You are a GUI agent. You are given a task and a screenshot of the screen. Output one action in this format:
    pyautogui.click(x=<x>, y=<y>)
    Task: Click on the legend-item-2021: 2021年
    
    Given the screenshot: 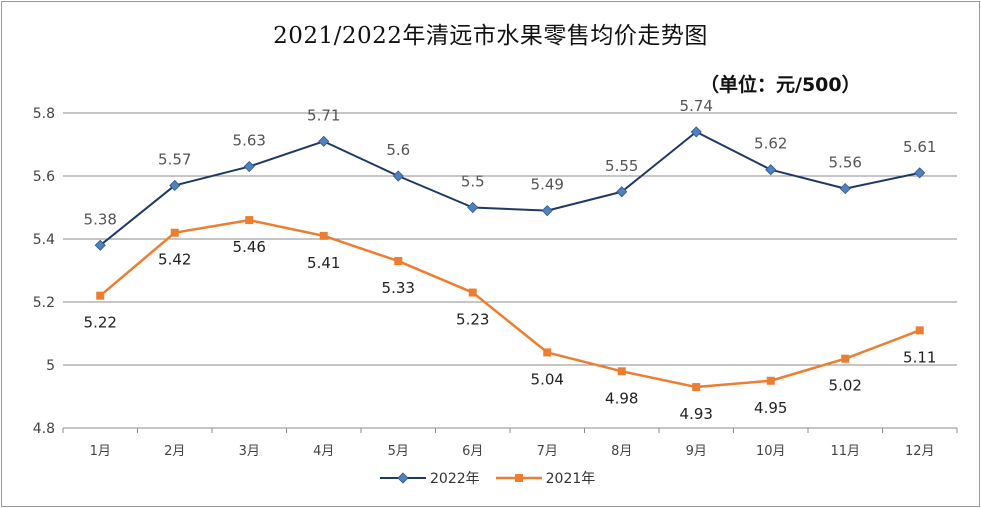 What is the action you would take?
    pyautogui.click(x=545, y=478)
    